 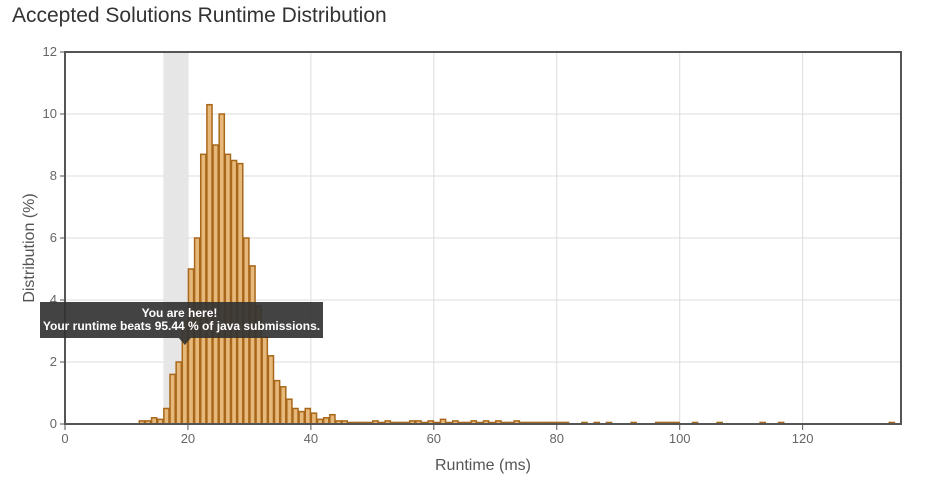 What do you see at coordinates (680, 438) in the screenshot?
I see `x-tick-label: 100` at bounding box center [680, 438].